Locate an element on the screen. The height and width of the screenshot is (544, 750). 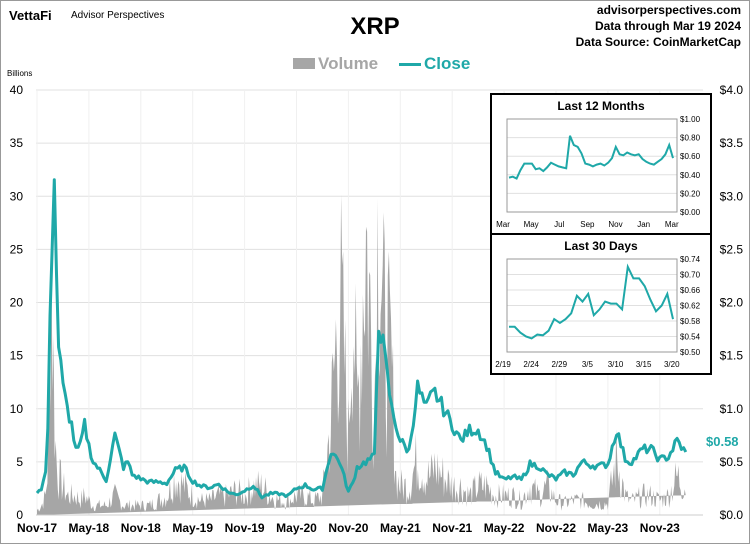
legend-close-swatch is located at coordinates (410, 65).